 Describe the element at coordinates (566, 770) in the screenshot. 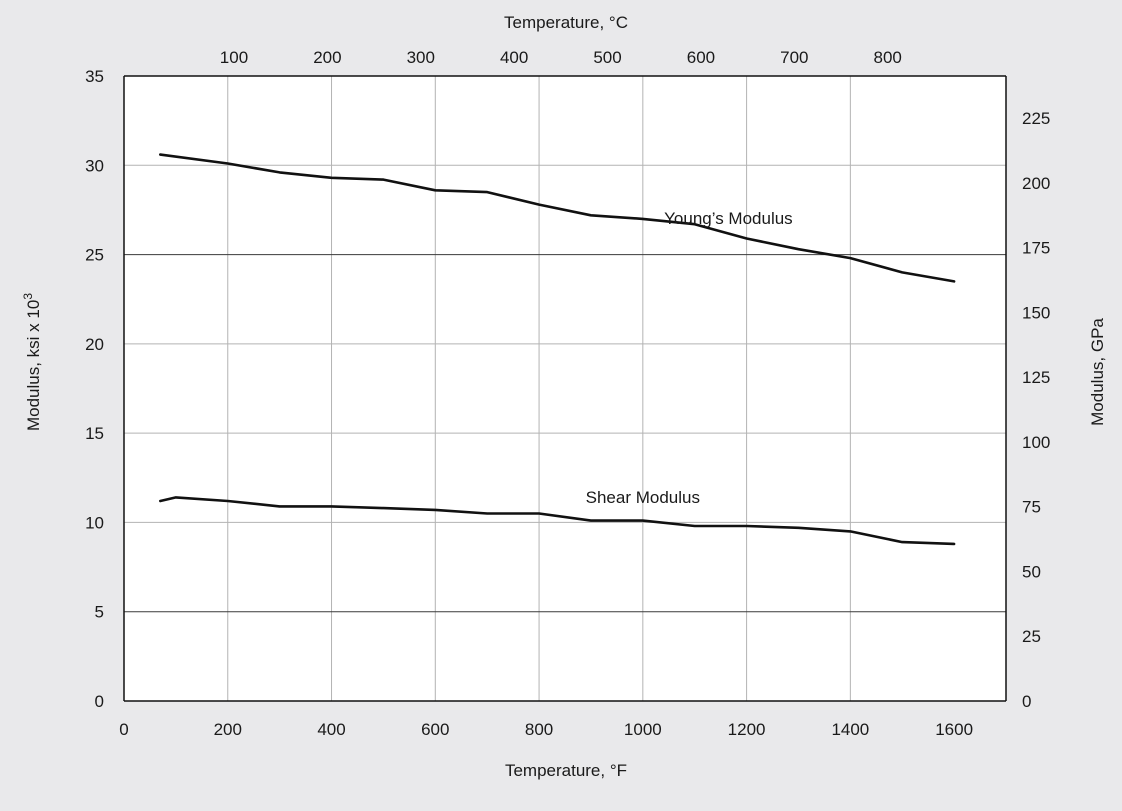

I see `x-axis-label: Temperature, °F` at that location.